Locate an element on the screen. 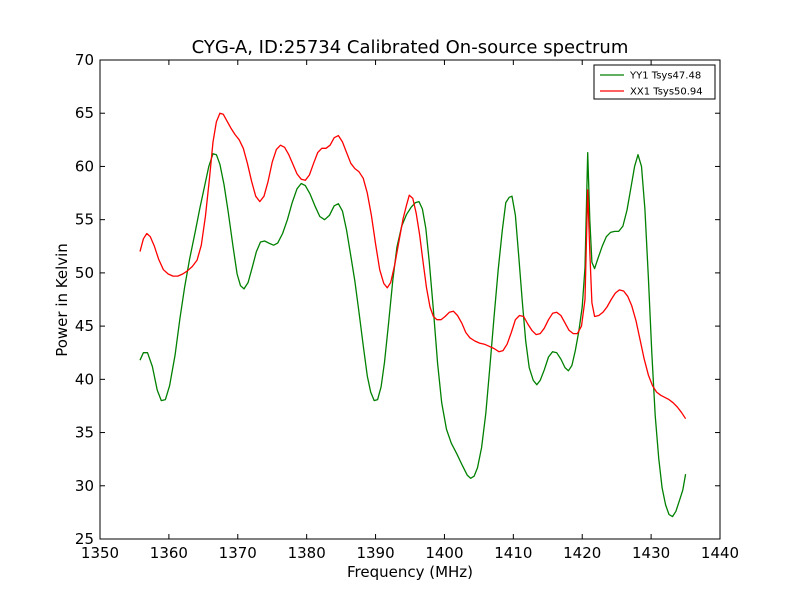 This screenshot has width=800, height=604. x-tick-label: 1410 is located at coordinates (513, 553).